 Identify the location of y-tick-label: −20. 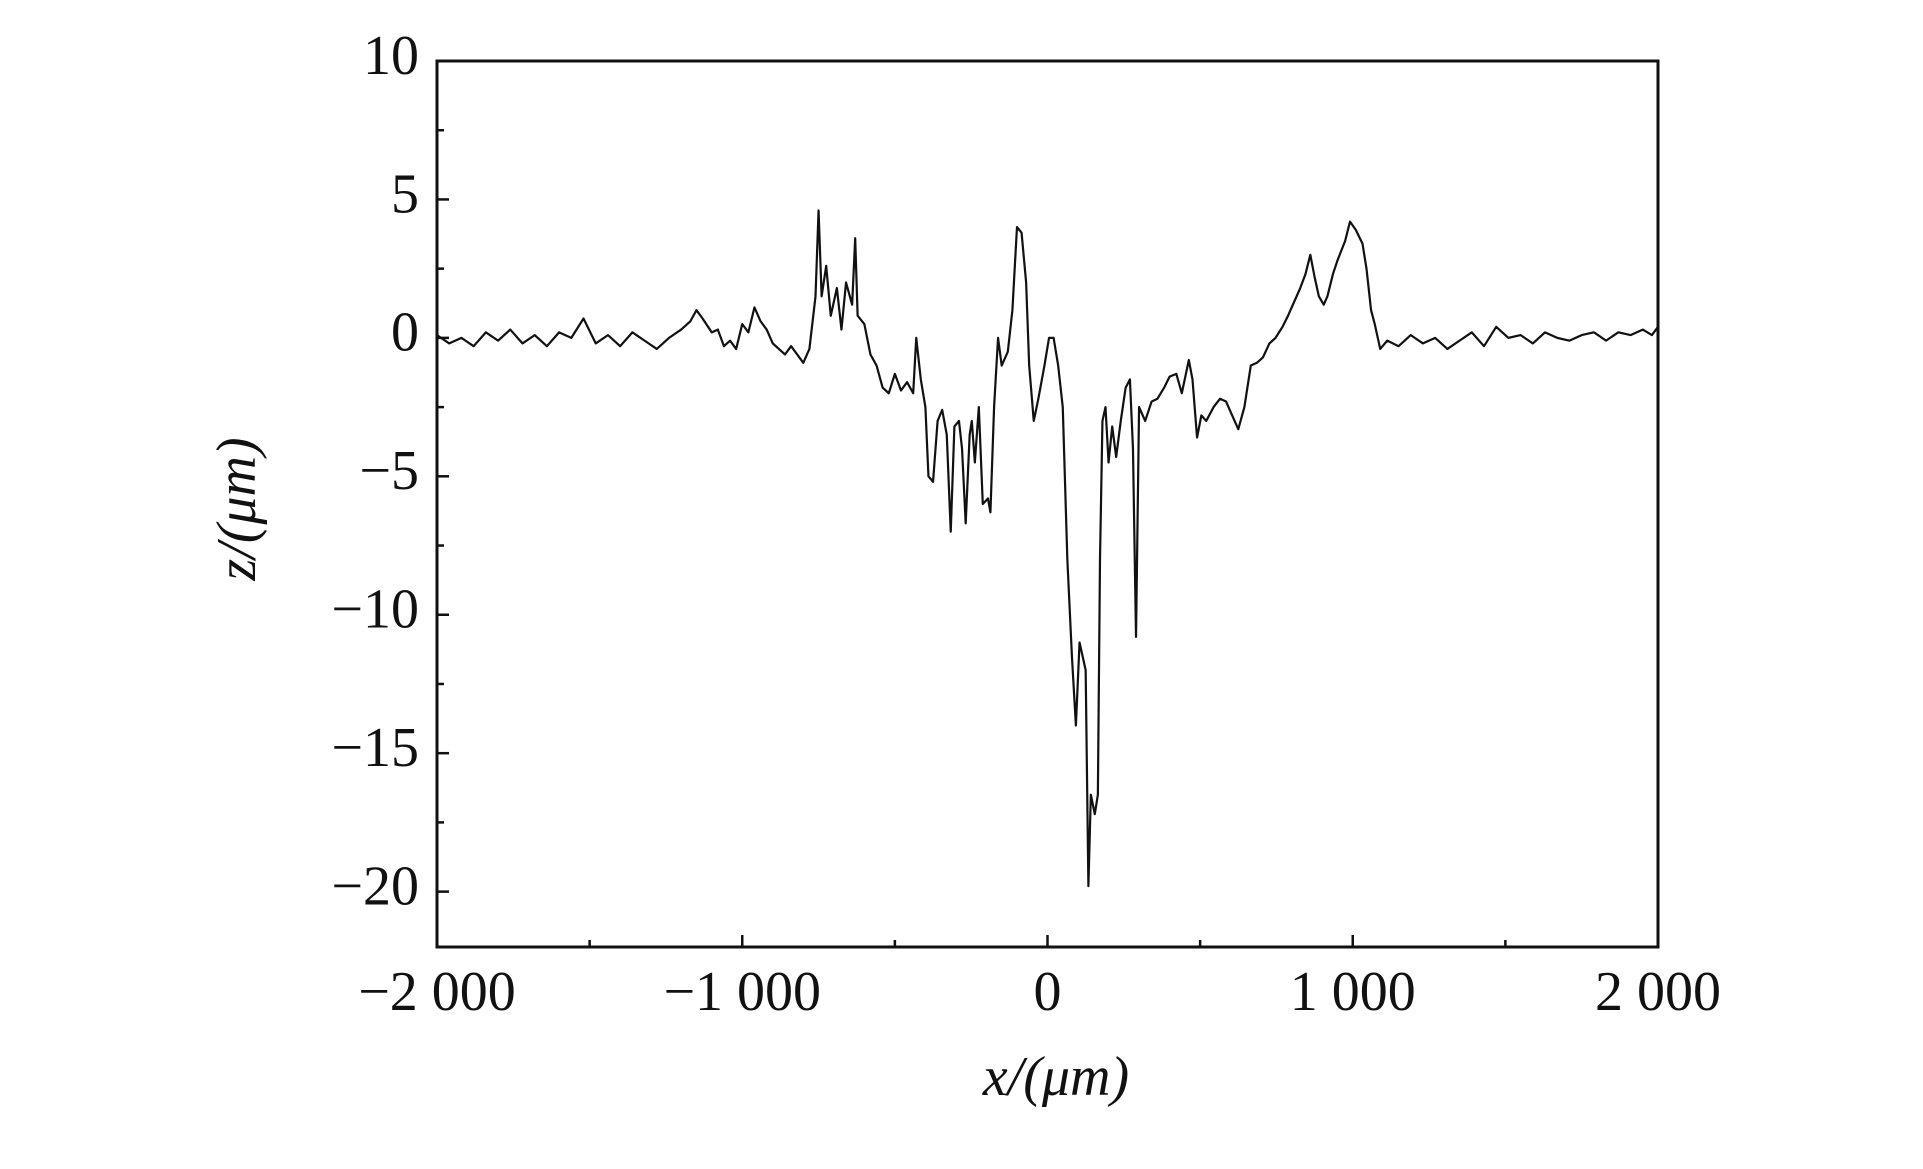
(375, 886).